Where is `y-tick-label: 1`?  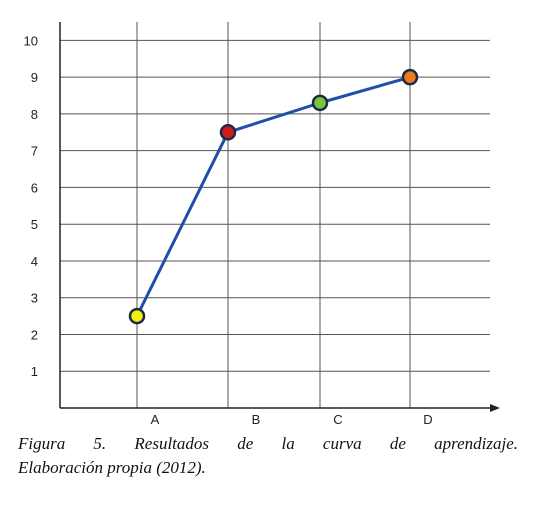
y-tick-label: 1 is located at coordinates (34, 371).